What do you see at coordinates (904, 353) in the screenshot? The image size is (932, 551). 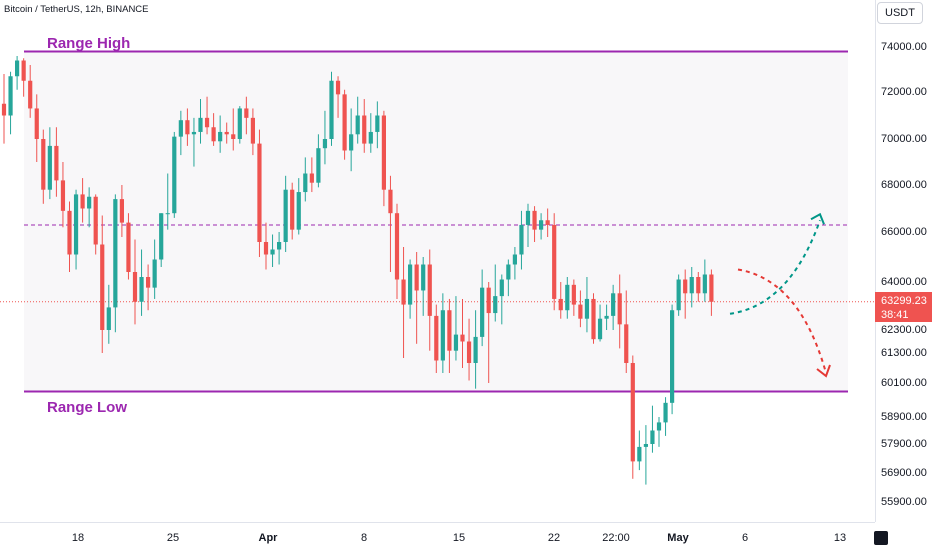 I see `price-tick-label: 61300.00` at bounding box center [904, 353].